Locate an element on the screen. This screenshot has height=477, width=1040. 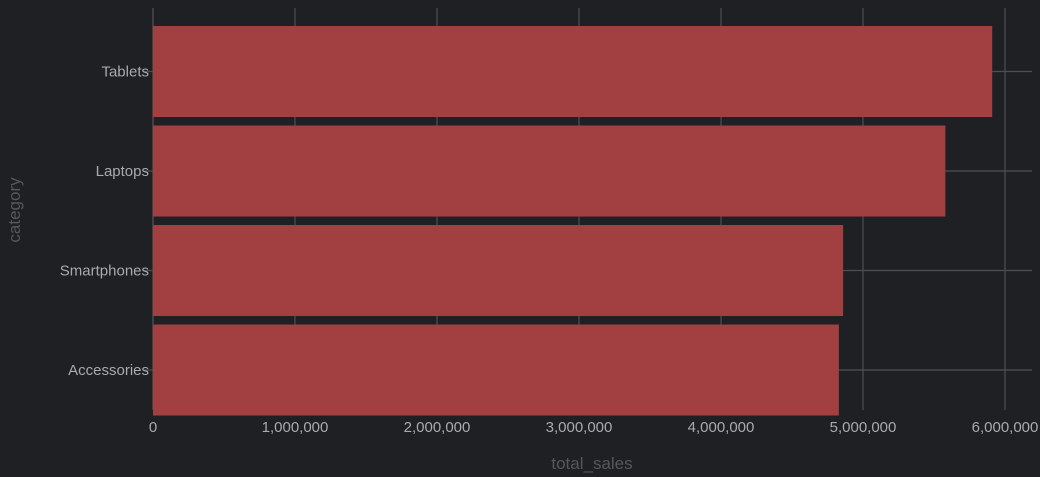
x-tick-label: 0 is located at coordinates (153, 427).